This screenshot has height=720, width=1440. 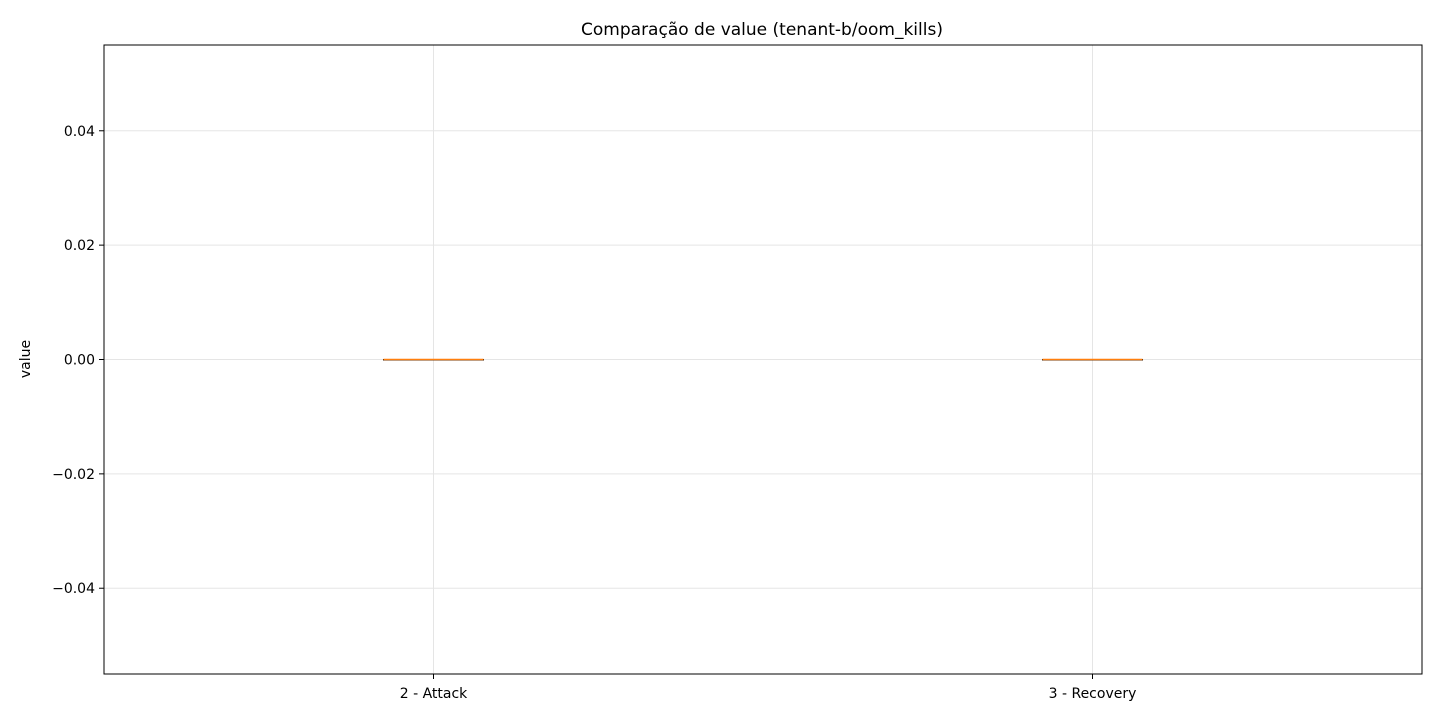 What do you see at coordinates (434, 694) in the screenshot?
I see `x-tick-label: 2 - Attack` at bounding box center [434, 694].